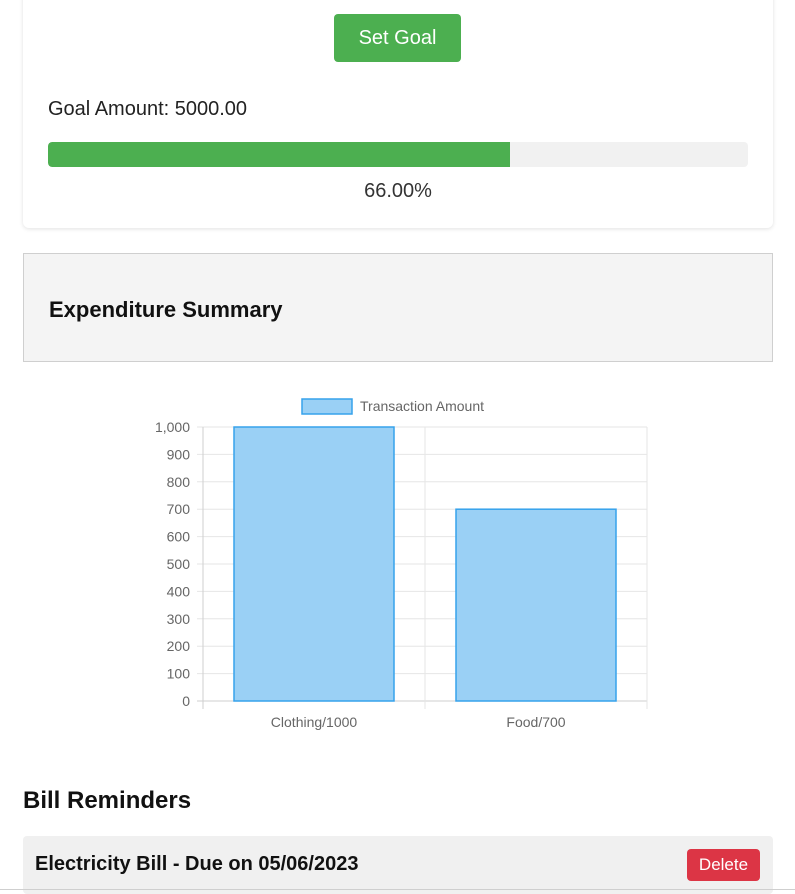  I want to click on bill-reminders-title: Bill Reminders, so click(107, 800).